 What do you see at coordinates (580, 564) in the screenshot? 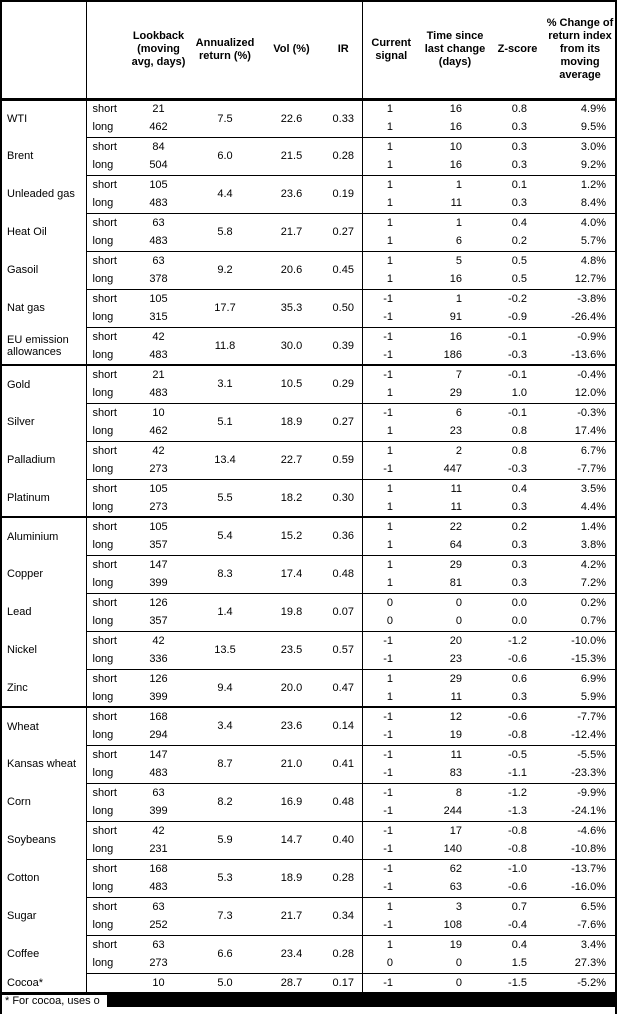
I see `pct-change-cell: 4.2%` at bounding box center [580, 564].